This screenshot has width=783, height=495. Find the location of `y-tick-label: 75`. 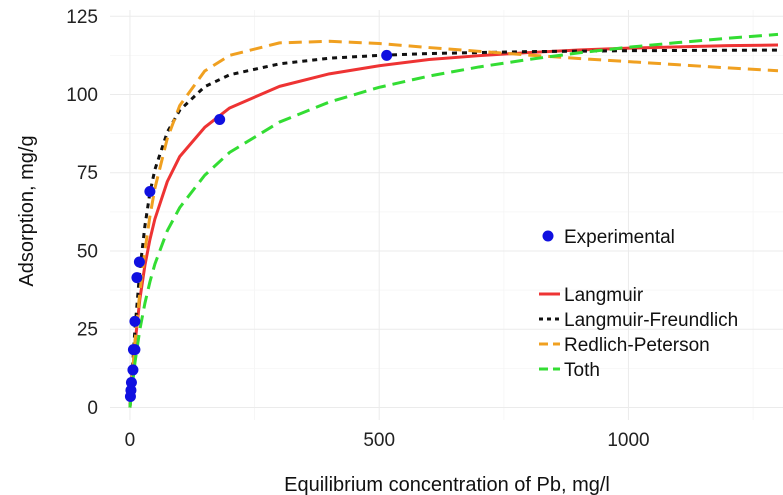

y-tick-label: 75 is located at coordinates (87, 173).